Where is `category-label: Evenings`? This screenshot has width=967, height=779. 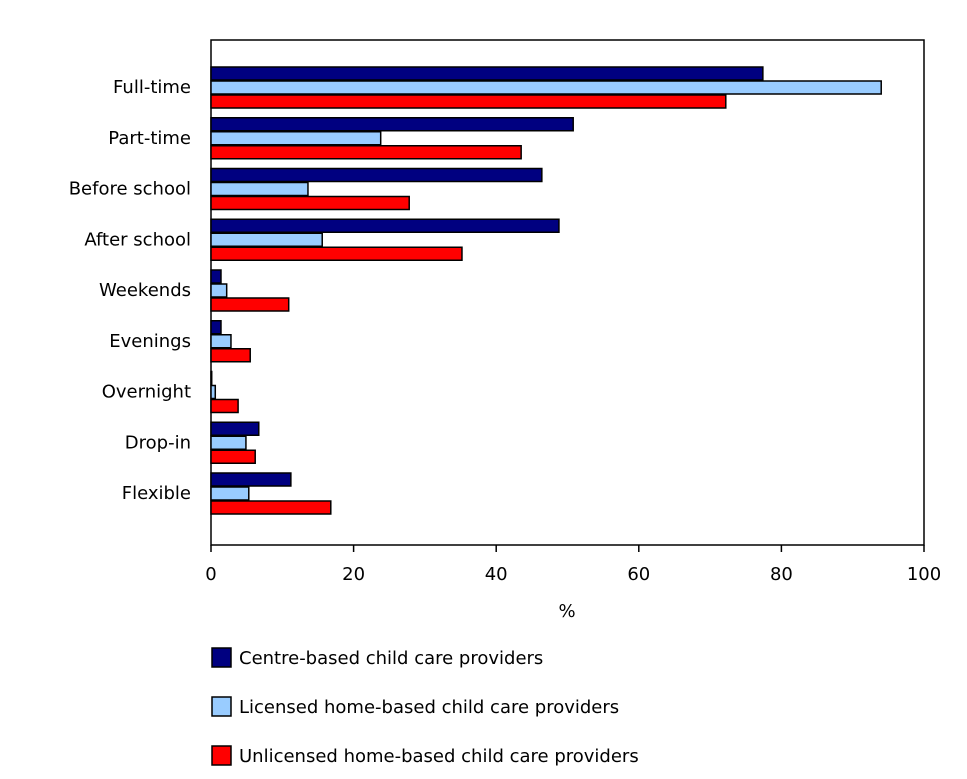
category-label: Evenings is located at coordinates (150, 341).